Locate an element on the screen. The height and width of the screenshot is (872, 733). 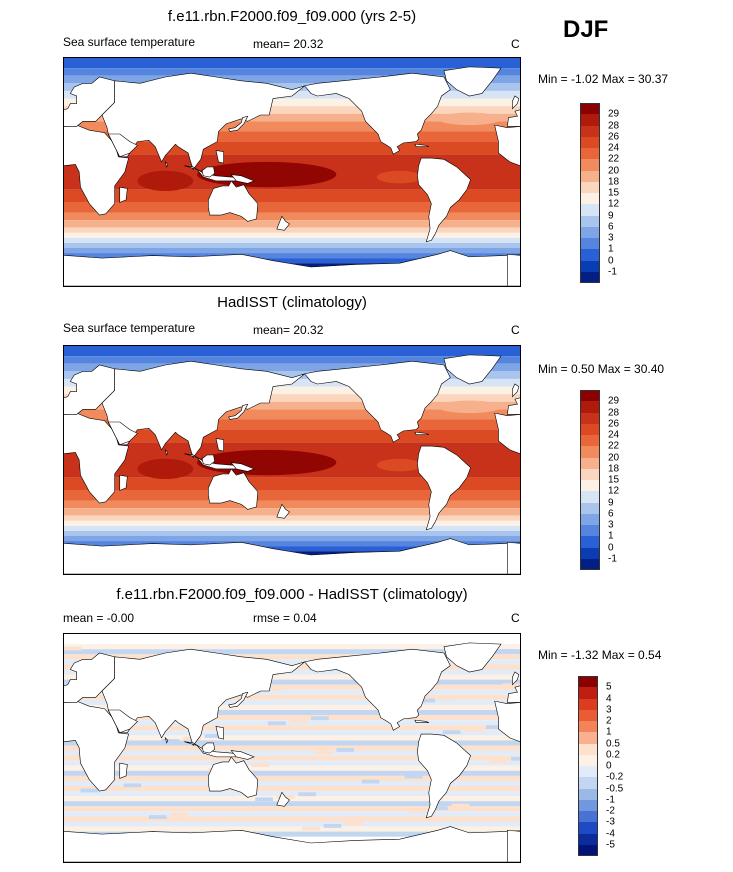
landmass-arabia is located at coordinates (122, 433).